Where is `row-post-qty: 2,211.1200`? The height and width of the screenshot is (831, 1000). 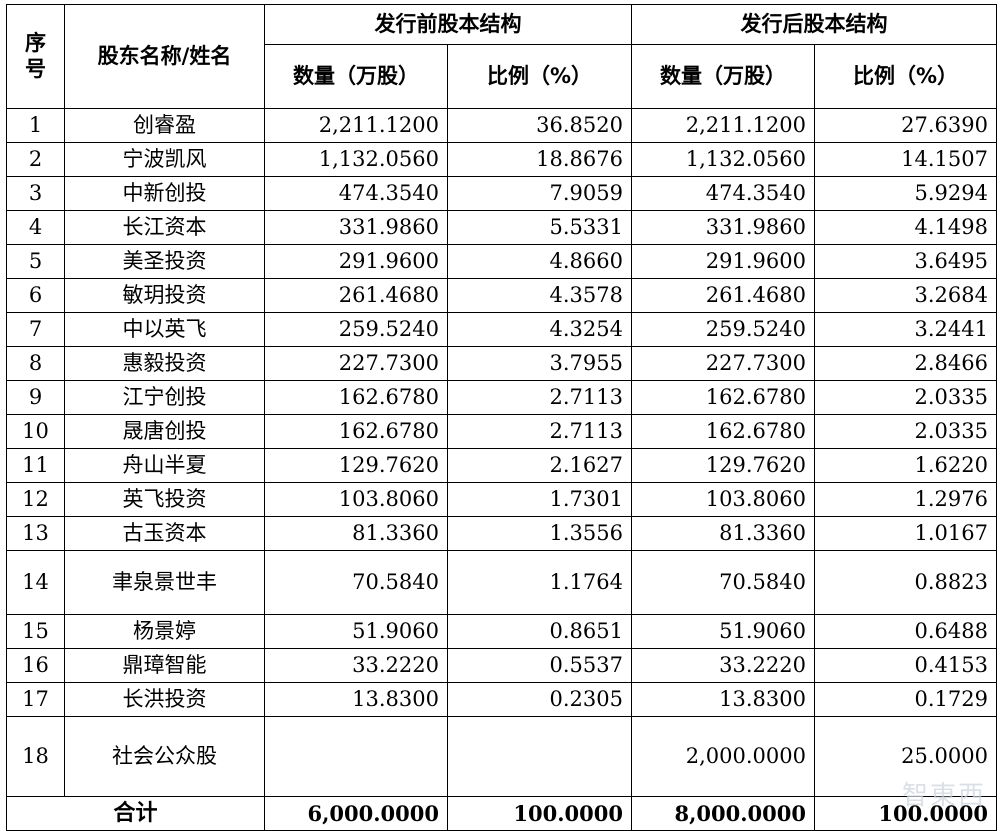
row-post-qty: 2,211.1200 is located at coordinates (723, 125).